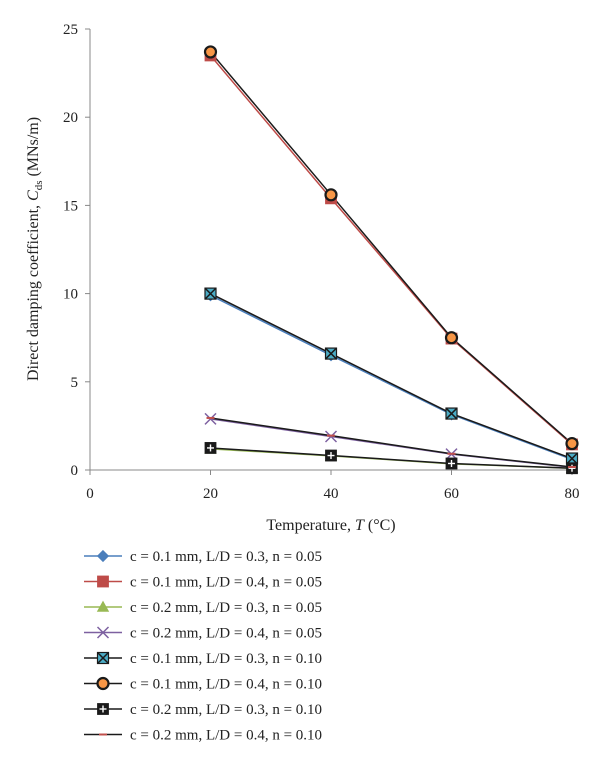  What do you see at coordinates (572, 494) in the screenshot?
I see `x-tick-label: 80` at bounding box center [572, 494].